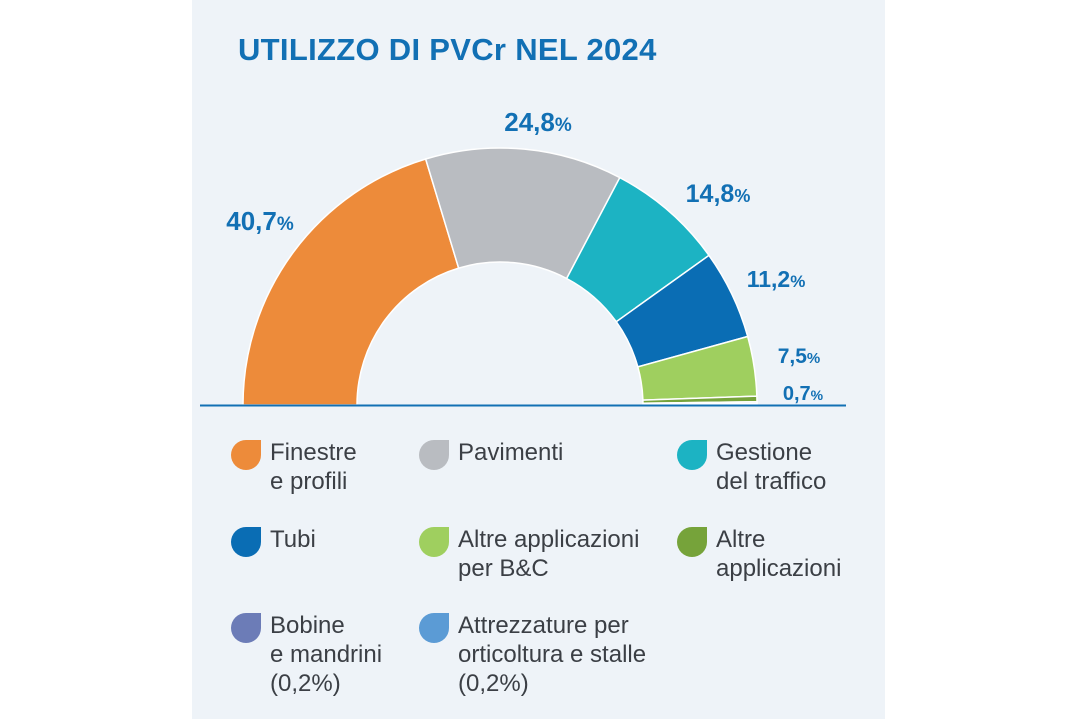 The image size is (1078, 719). What do you see at coordinates (511, 452) in the screenshot?
I see `legend-label: Pavimenti` at bounding box center [511, 452].